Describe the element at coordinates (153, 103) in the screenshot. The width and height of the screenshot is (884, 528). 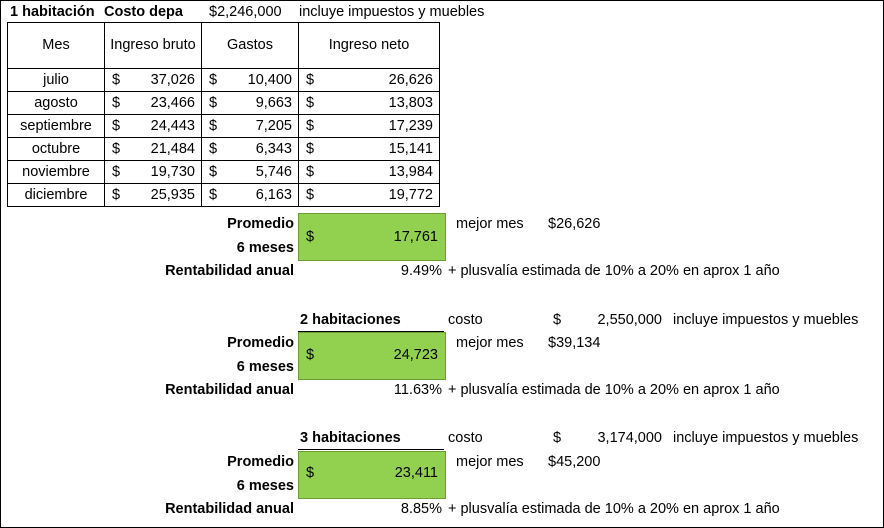
I see `gross-income-cell: $23,466` at that location.